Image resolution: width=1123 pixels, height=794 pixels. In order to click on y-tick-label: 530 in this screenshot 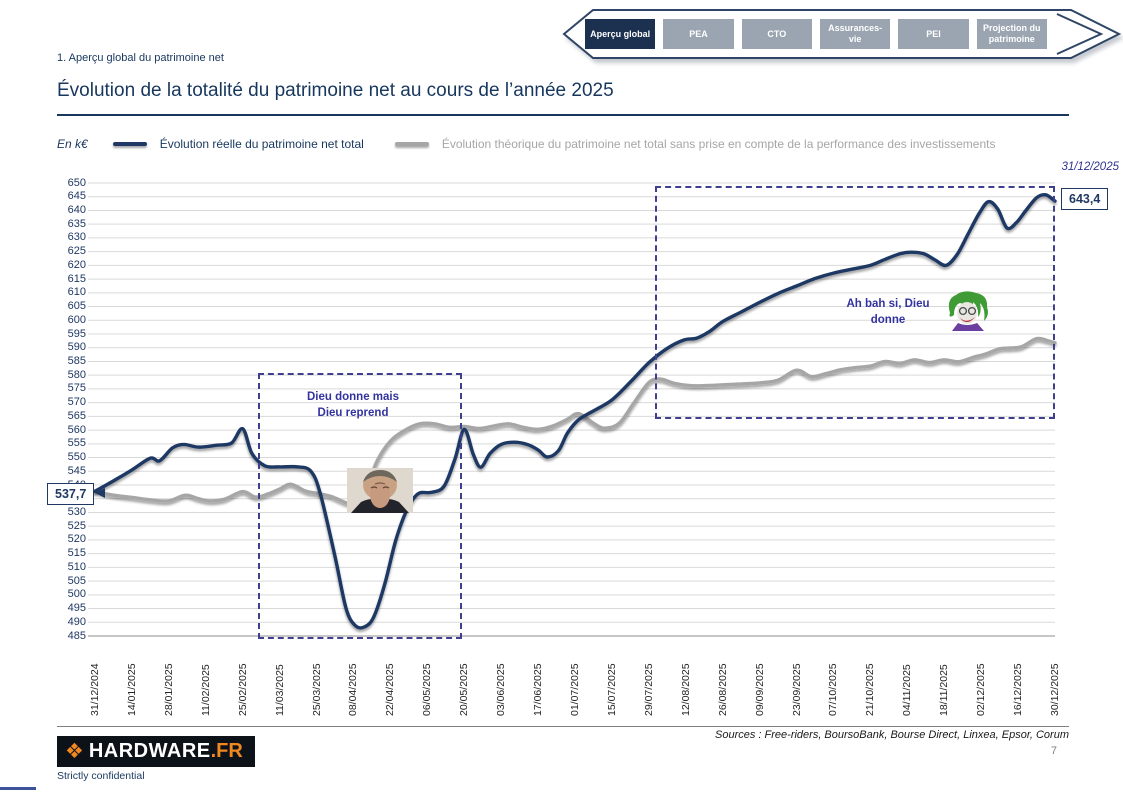, I will do `click(76, 511)`.